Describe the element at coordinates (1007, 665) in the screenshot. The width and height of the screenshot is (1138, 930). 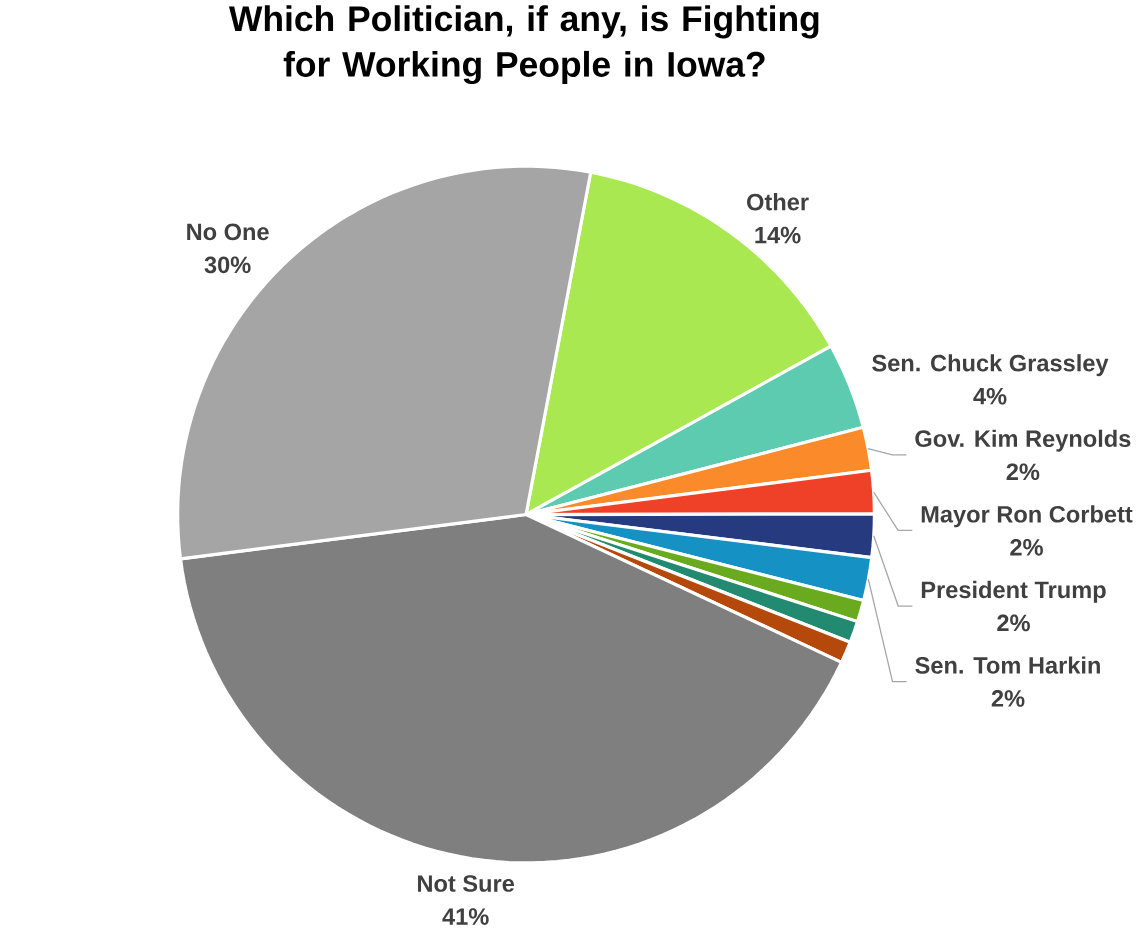
I see `slice-label: Sen. Tom Harkin` at that location.